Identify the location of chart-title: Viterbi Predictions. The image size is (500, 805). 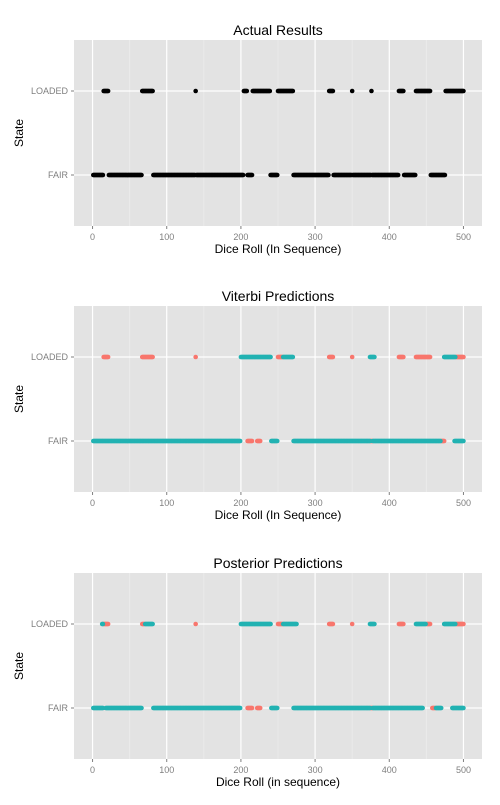
(278, 296).